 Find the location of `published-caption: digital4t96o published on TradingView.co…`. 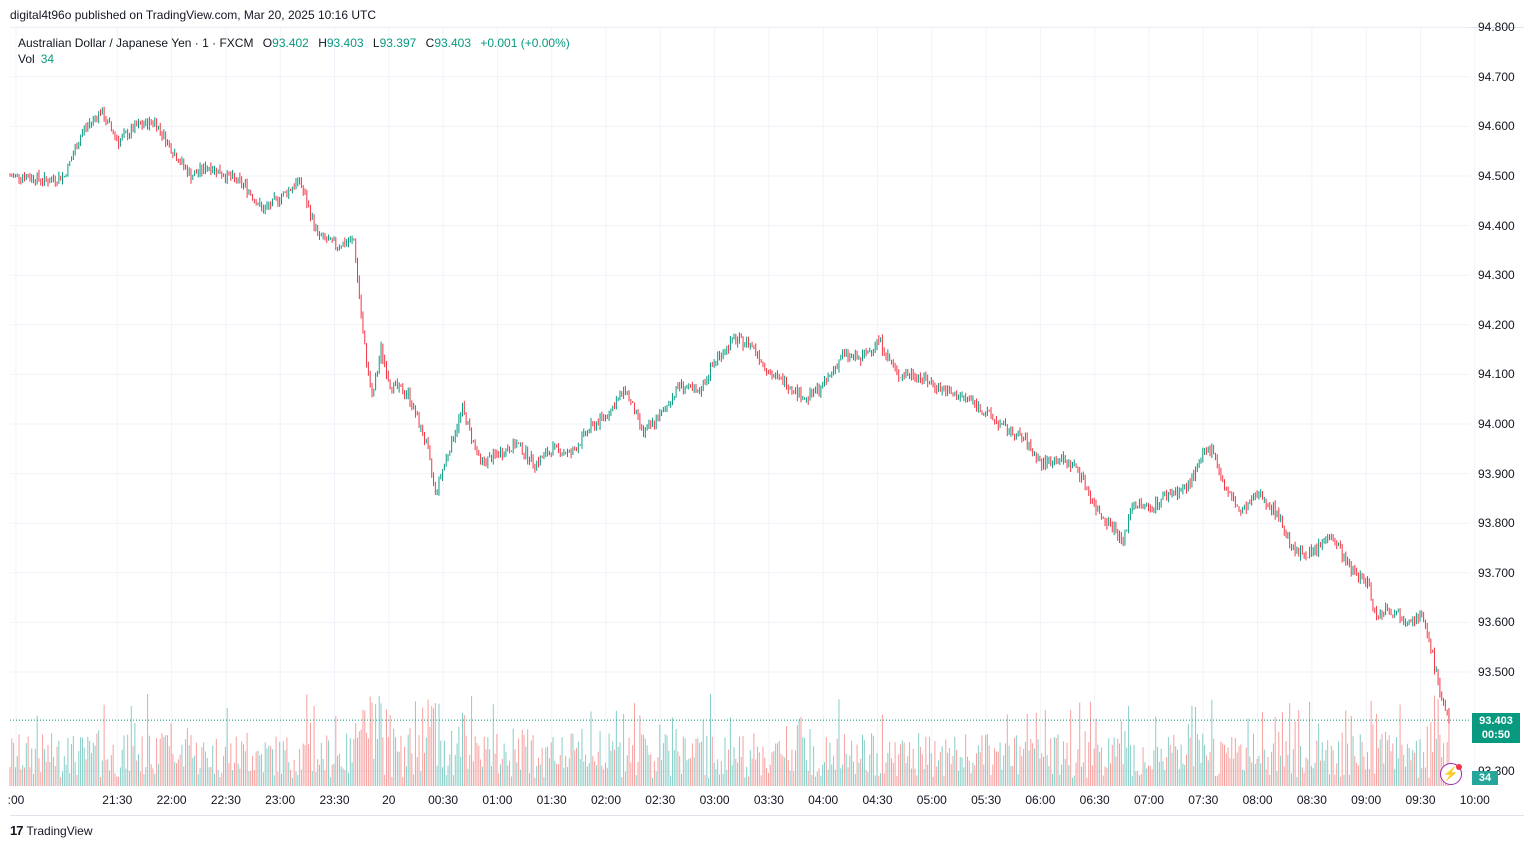

published-caption: digital4t96o published on TradingView.co… is located at coordinates (193, 15).